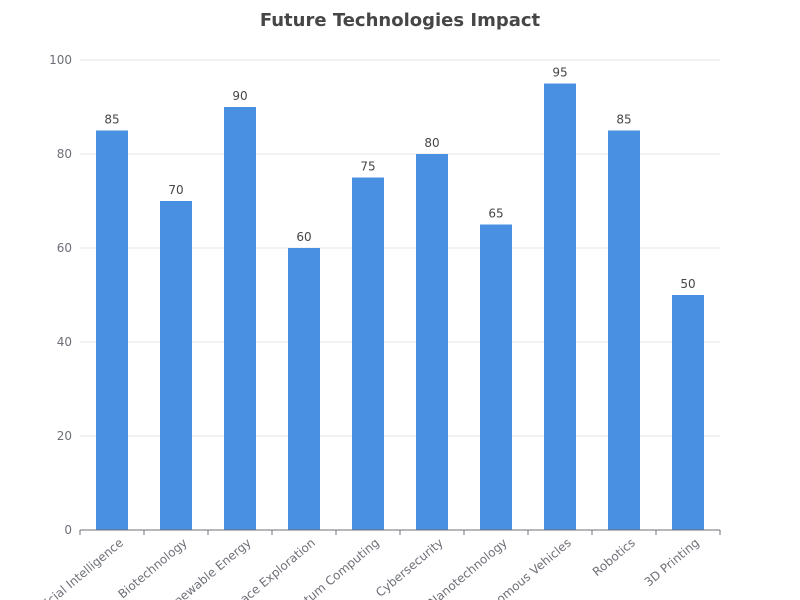 The height and width of the screenshot is (600, 800). What do you see at coordinates (614, 558) in the screenshot?
I see `x-category-label: Robotics` at bounding box center [614, 558].